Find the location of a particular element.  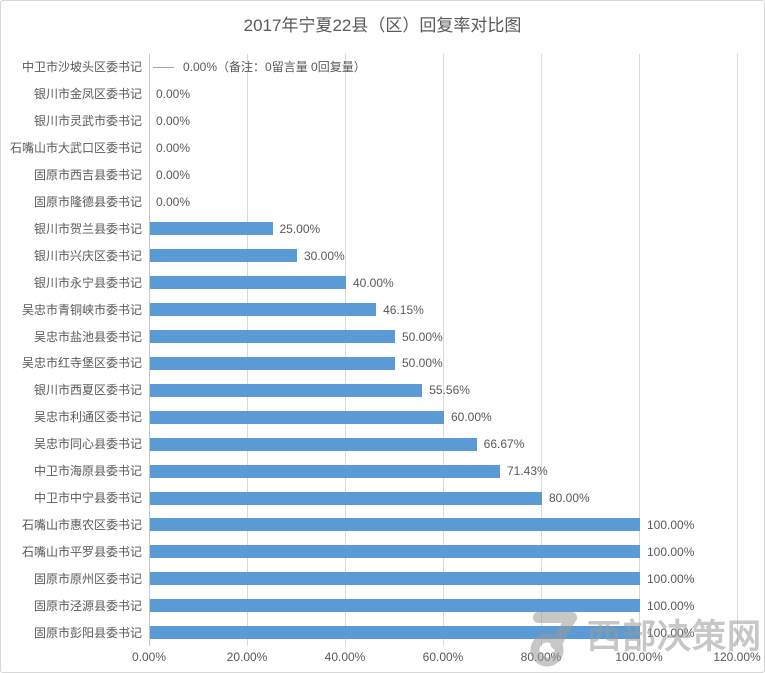

x-axis-tick-label: 20.00% is located at coordinates (247, 657).